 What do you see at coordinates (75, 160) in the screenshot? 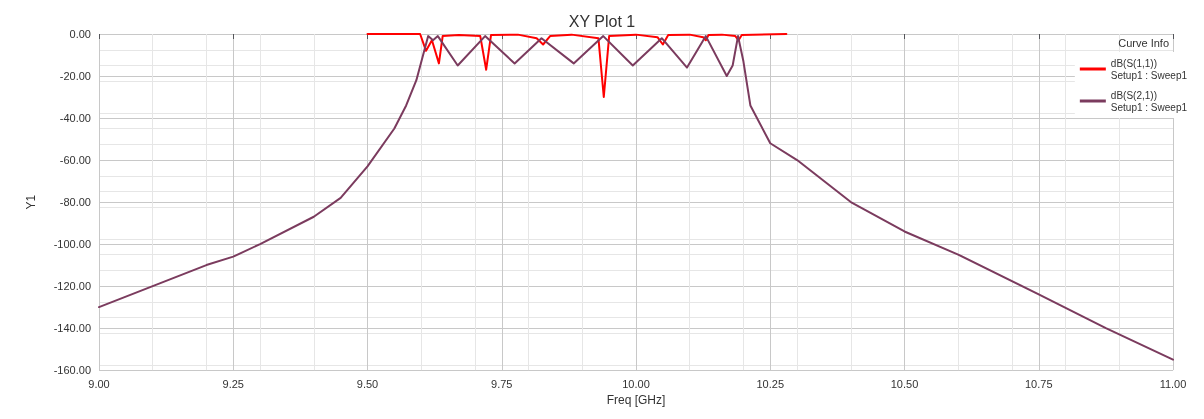
I see `y-tick-label: -60.00` at bounding box center [75, 160].